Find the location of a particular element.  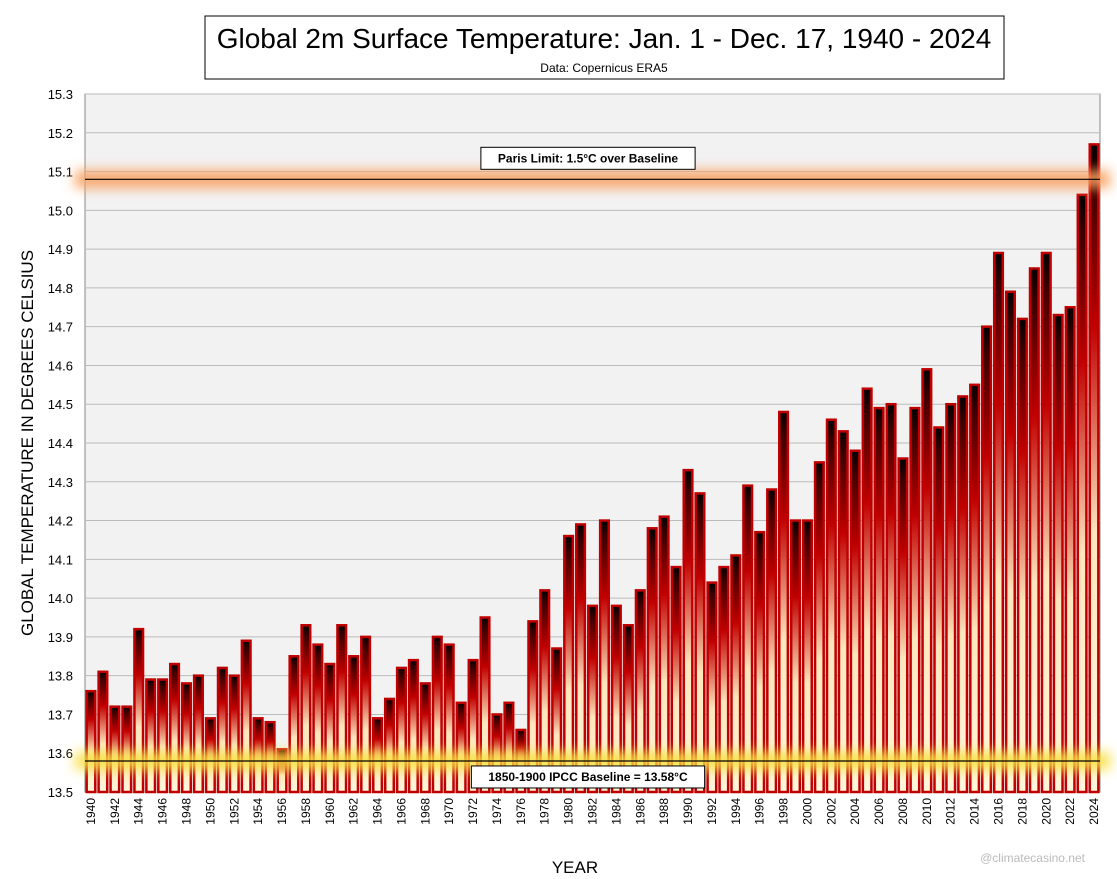

x-tick-label: 1964 is located at coordinates (378, 811).